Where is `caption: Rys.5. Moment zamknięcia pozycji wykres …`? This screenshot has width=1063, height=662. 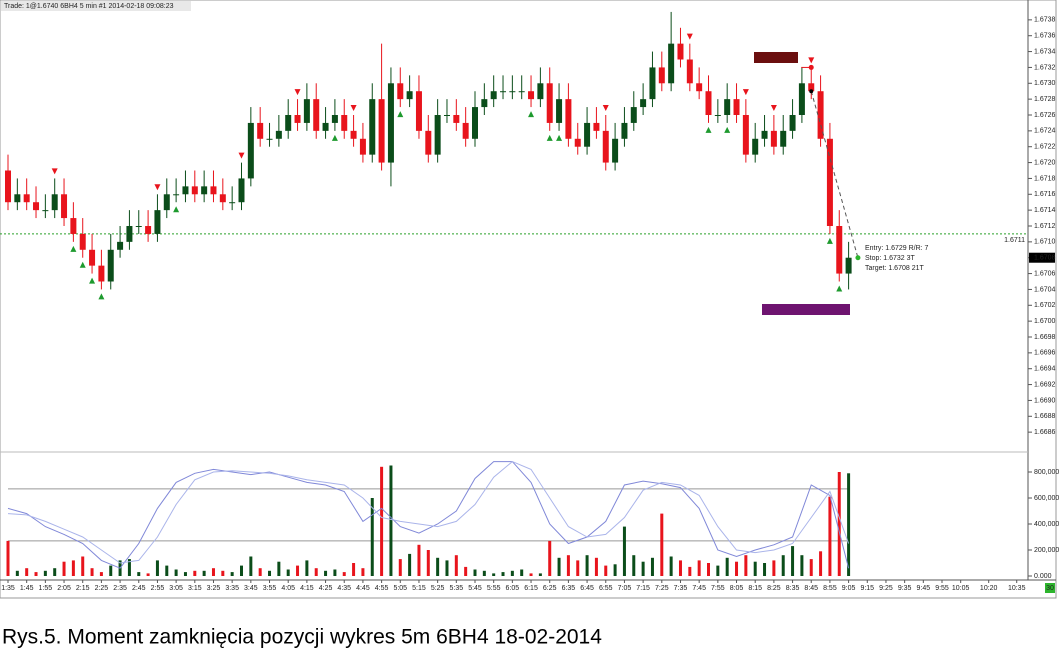
caption: Rys.5. Moment zamknięcia pozycji wykres … is located at coordinates (302, 637).